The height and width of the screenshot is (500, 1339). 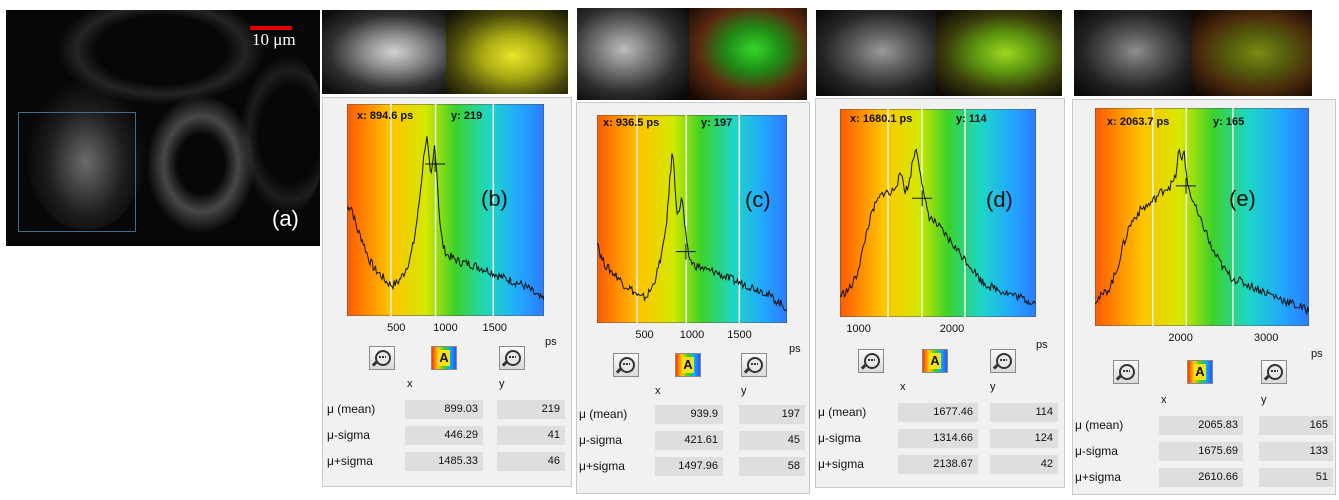 I want to click on stat-value: 124, so click(x=1024, y=438).